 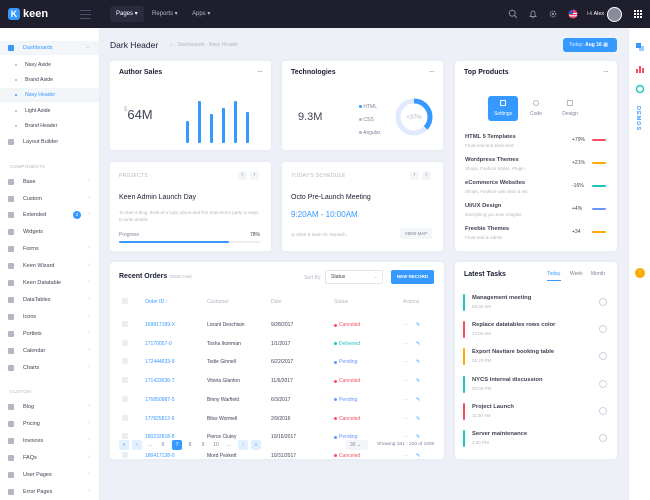 I want to click on support-icon, so click(x=640, y=89).